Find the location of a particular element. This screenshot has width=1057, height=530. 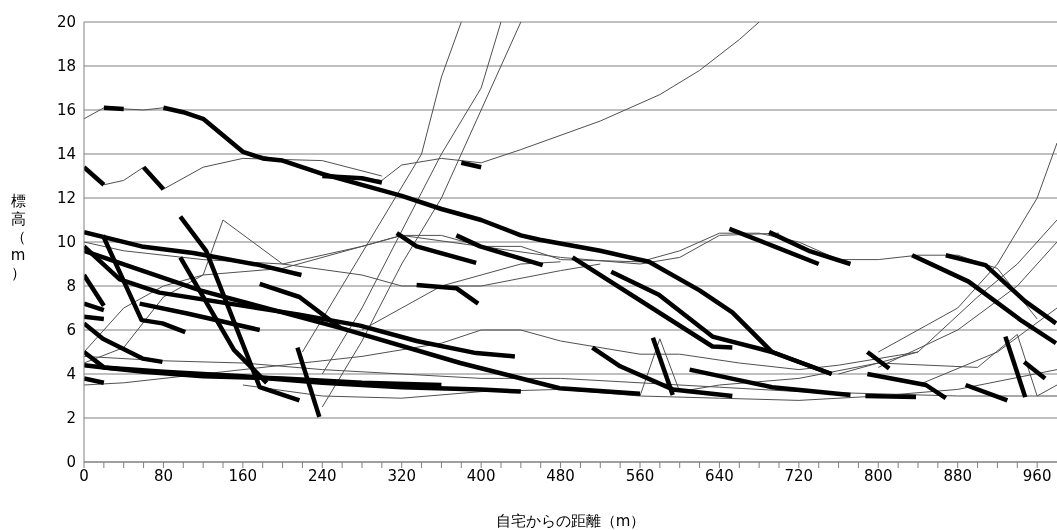

x-tick-label: 160 is located at coordinates (243, 475).